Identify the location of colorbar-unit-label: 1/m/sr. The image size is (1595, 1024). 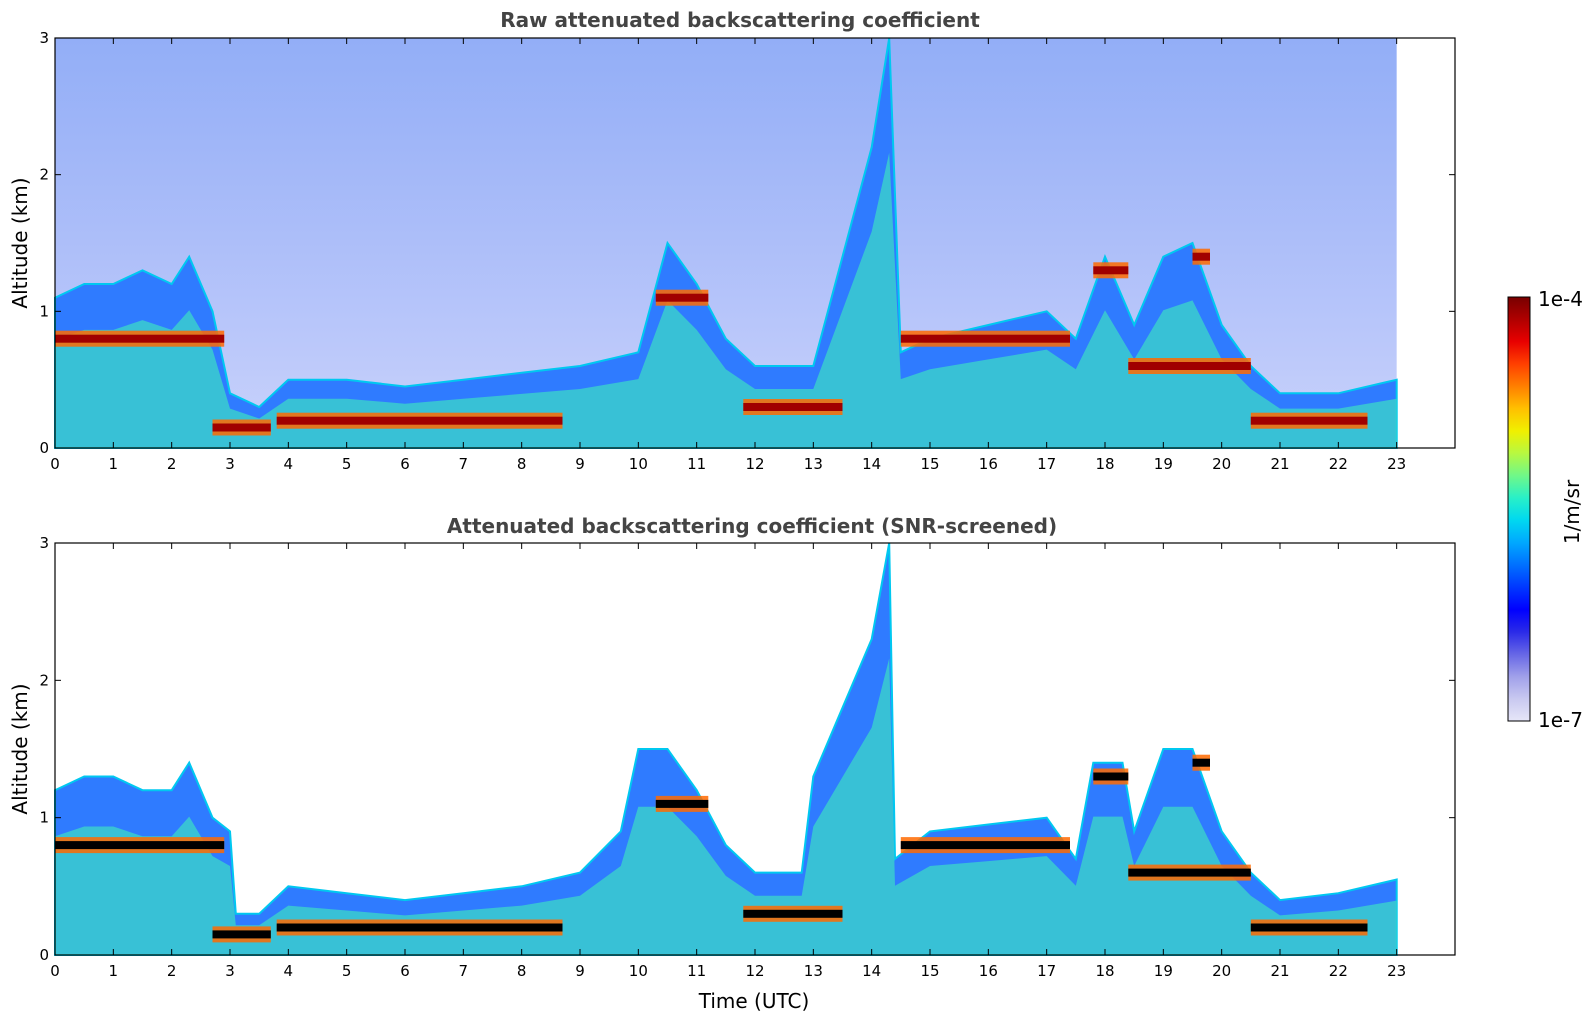
(1572, 511).